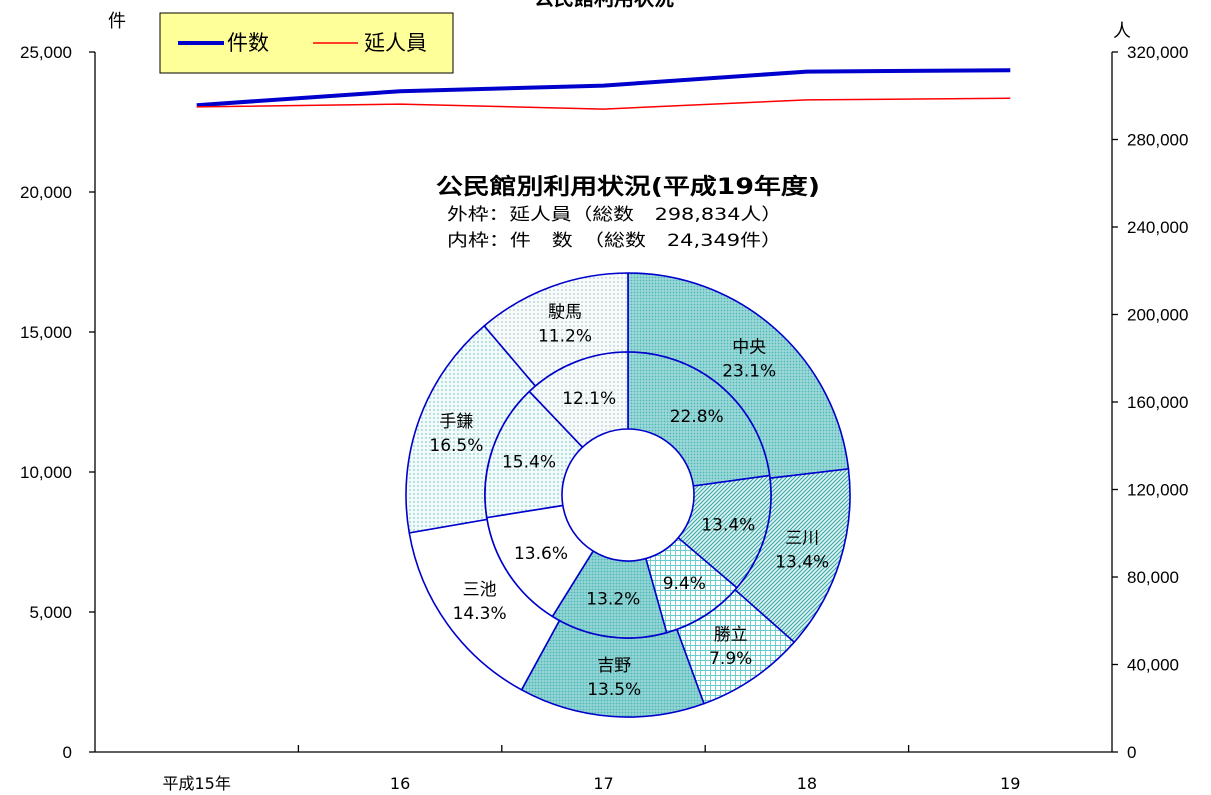 Image resolution: width=1211 pixels, height=795 pixels. What do you see at coordinates (676, 584) in the screenshot?
I see `inner-label-number: 9.4` at bounding box center [676, 584].